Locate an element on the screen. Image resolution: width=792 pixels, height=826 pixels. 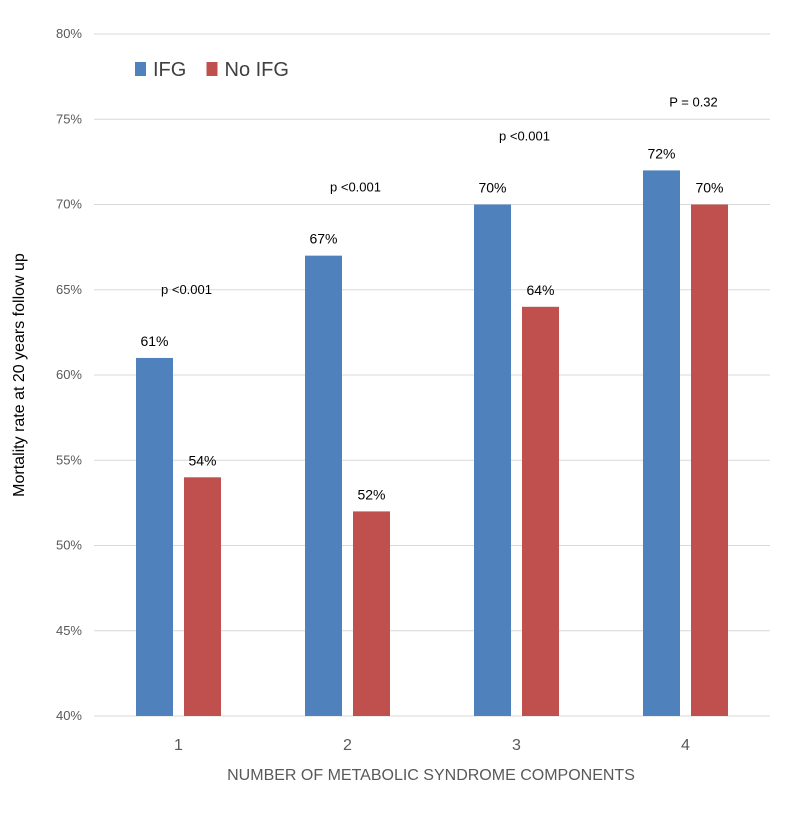
x-tick-label: 4 is located at coordinates (685, 745).